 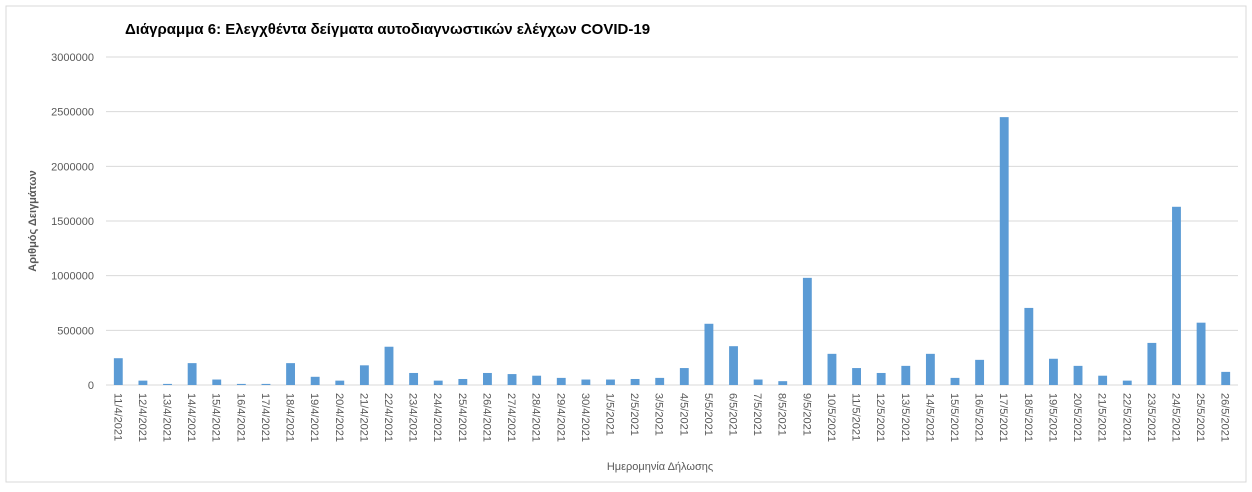 I want to click on x-tick-label: 5/5/2021, so click(x=708, y=414).